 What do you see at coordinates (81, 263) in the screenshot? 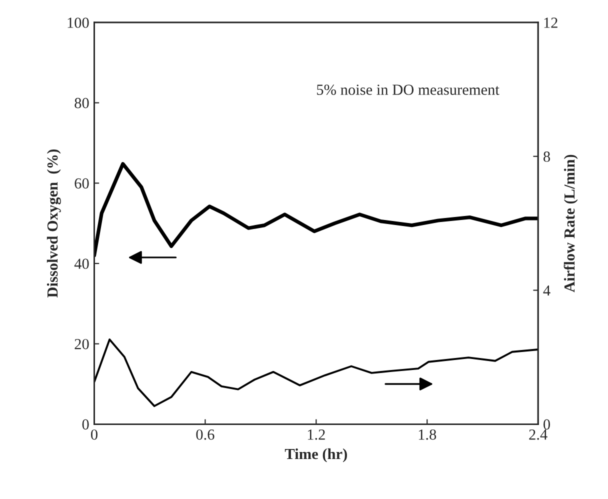
I see `y-tick-label: 40` at bounding box center [81, 263].